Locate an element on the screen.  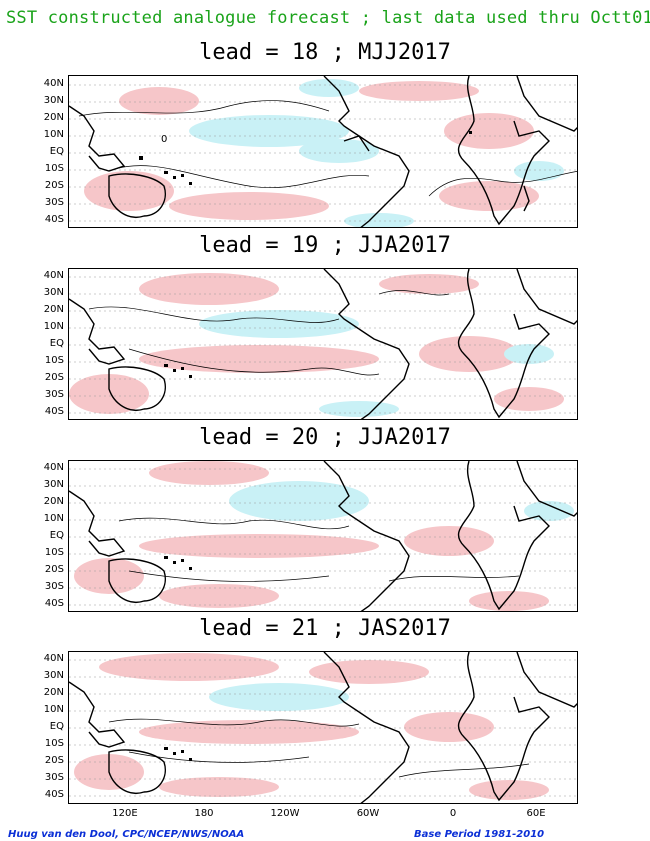
lon-label: 60E is located at coordinates (536, 813).